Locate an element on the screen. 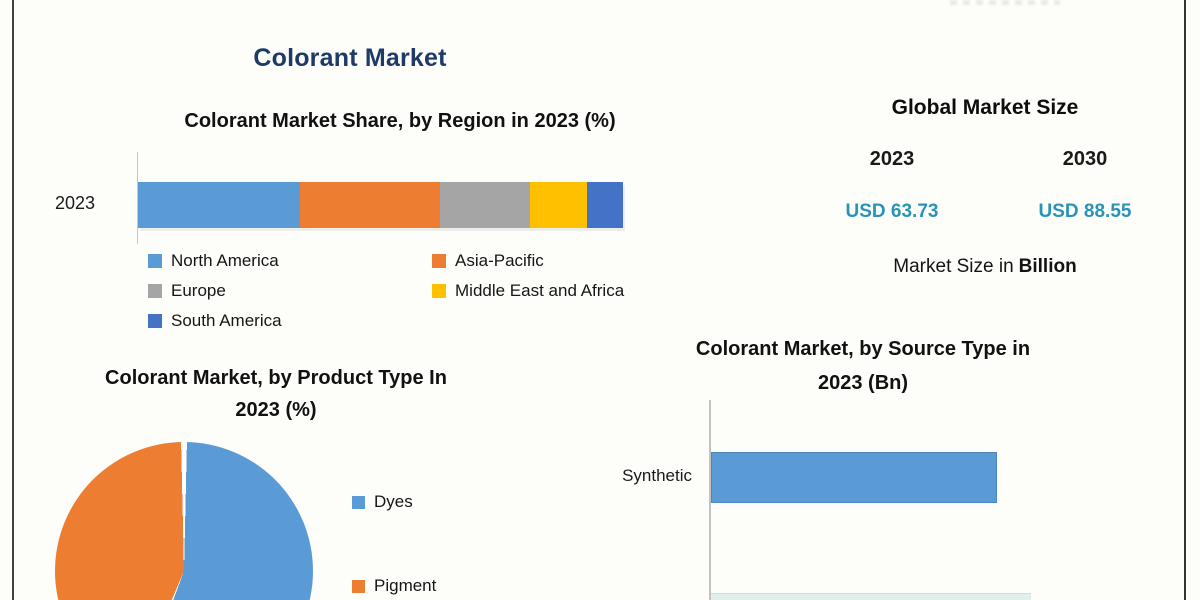  market-size-caption-prefix: Market Size in is located at coordinates (953, 266).